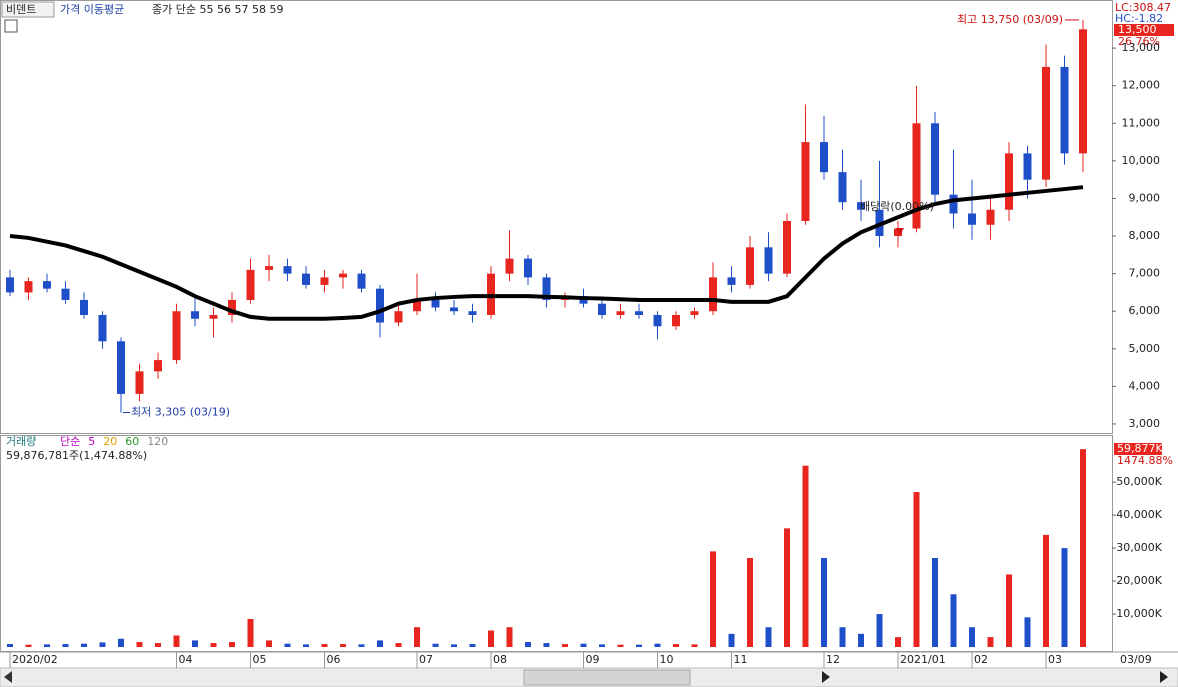 Image resolution: width=1178 pixels, height=687 pixels. What do you see at coordinates (826, 677) in the screenshot?
I see `play-button` at bounding box center [826, 677].